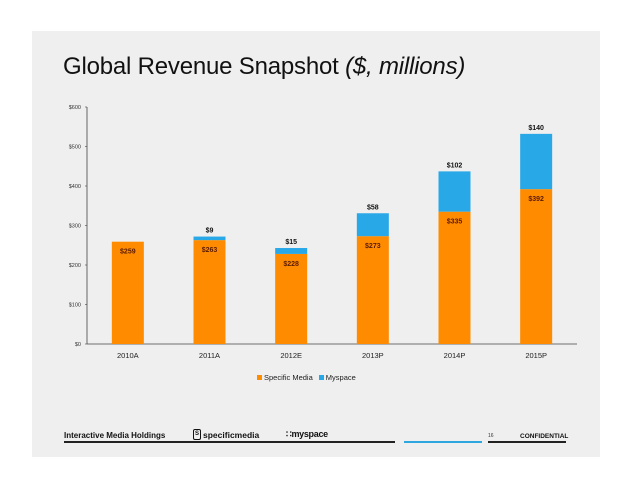  Describe the element at coordinates (309, 434) in the screenshot. I see `myspace-wordmark: myspace` at that location.